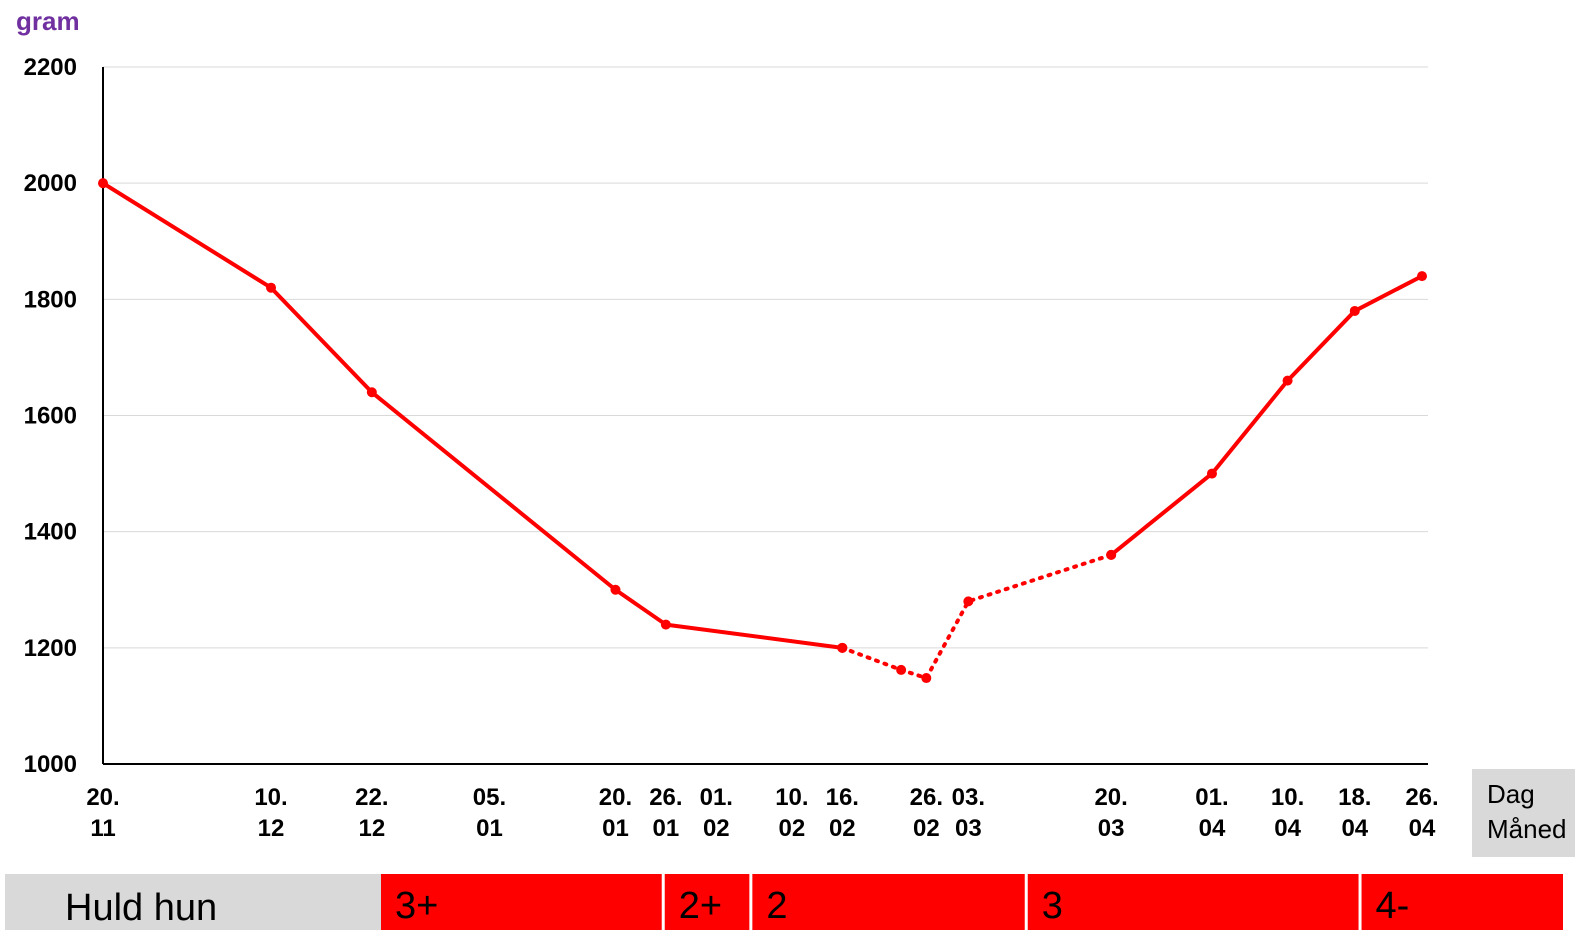 The image size is (1575, 930). What do you see at coordinates (968, 797) in the screenshot?
I see `x-tick-day-10: 03.` at bounding box center [968, 797].